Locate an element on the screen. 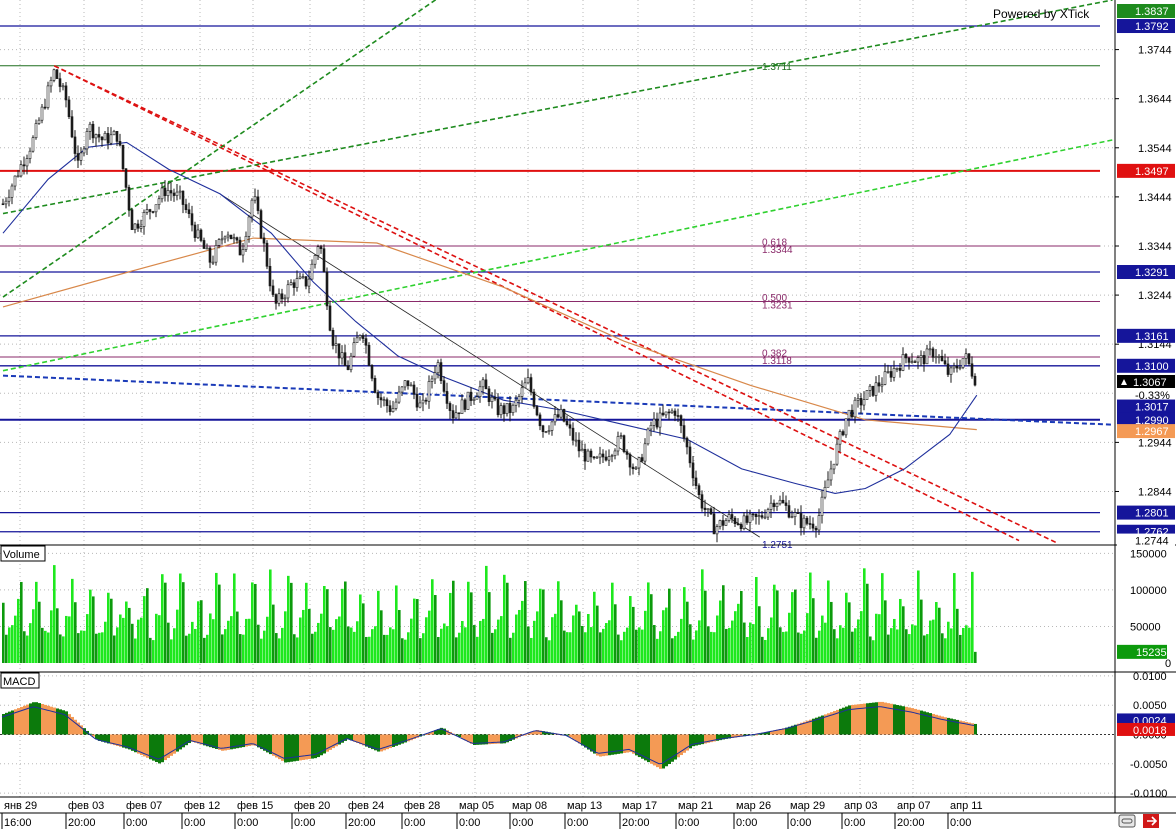 This screenshot has height=829, width=1176. date-label: мар 26 is located at coordinates (753, 806).